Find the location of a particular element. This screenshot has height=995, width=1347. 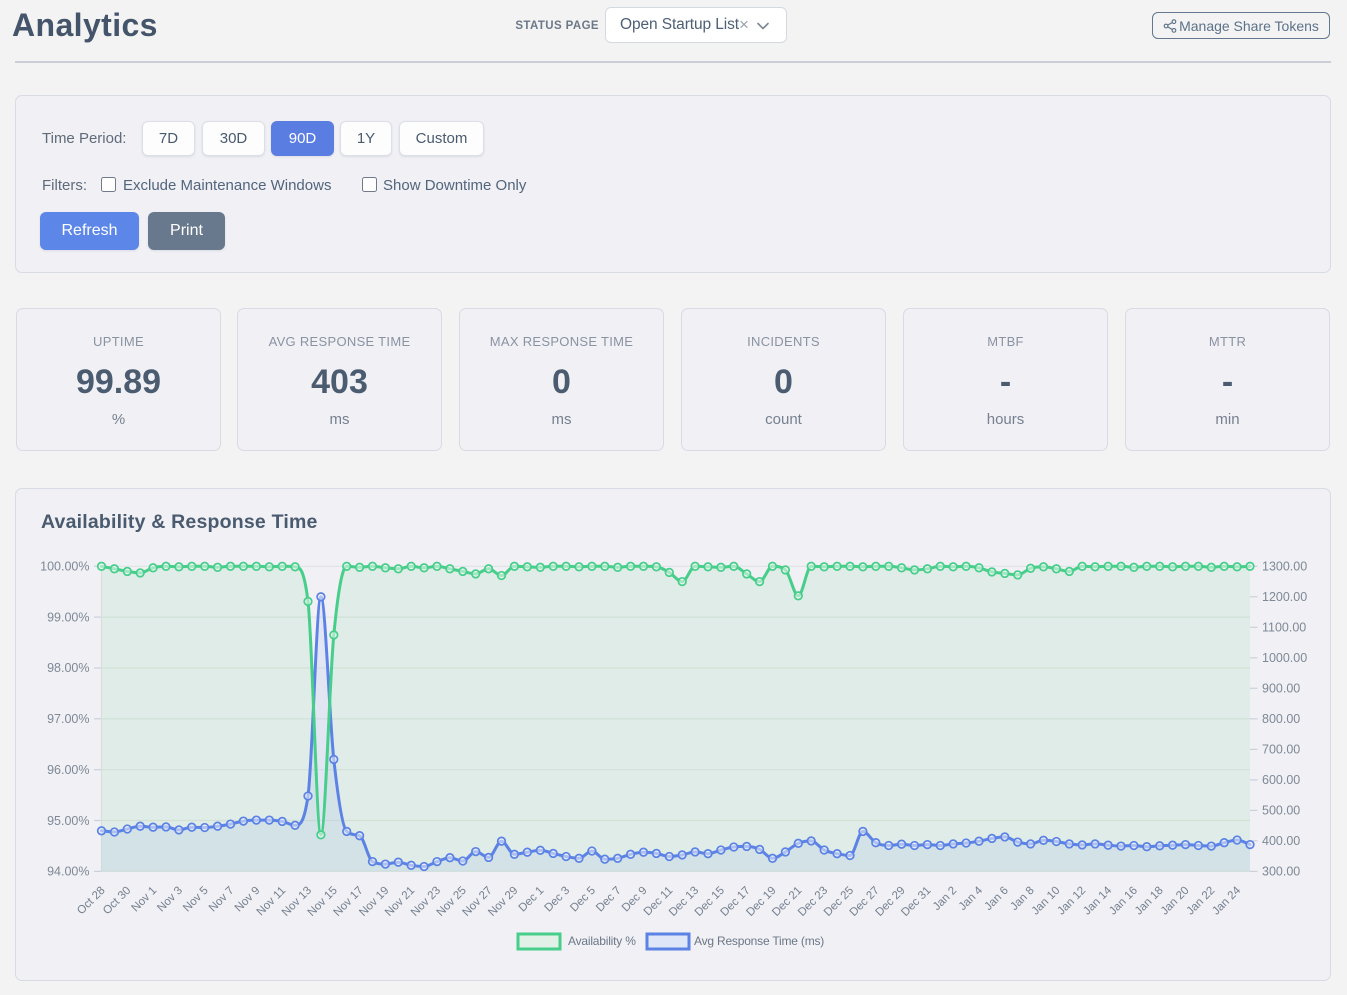

svg-text: Avg Response Time (ms) is located at coordinates (759, 941).